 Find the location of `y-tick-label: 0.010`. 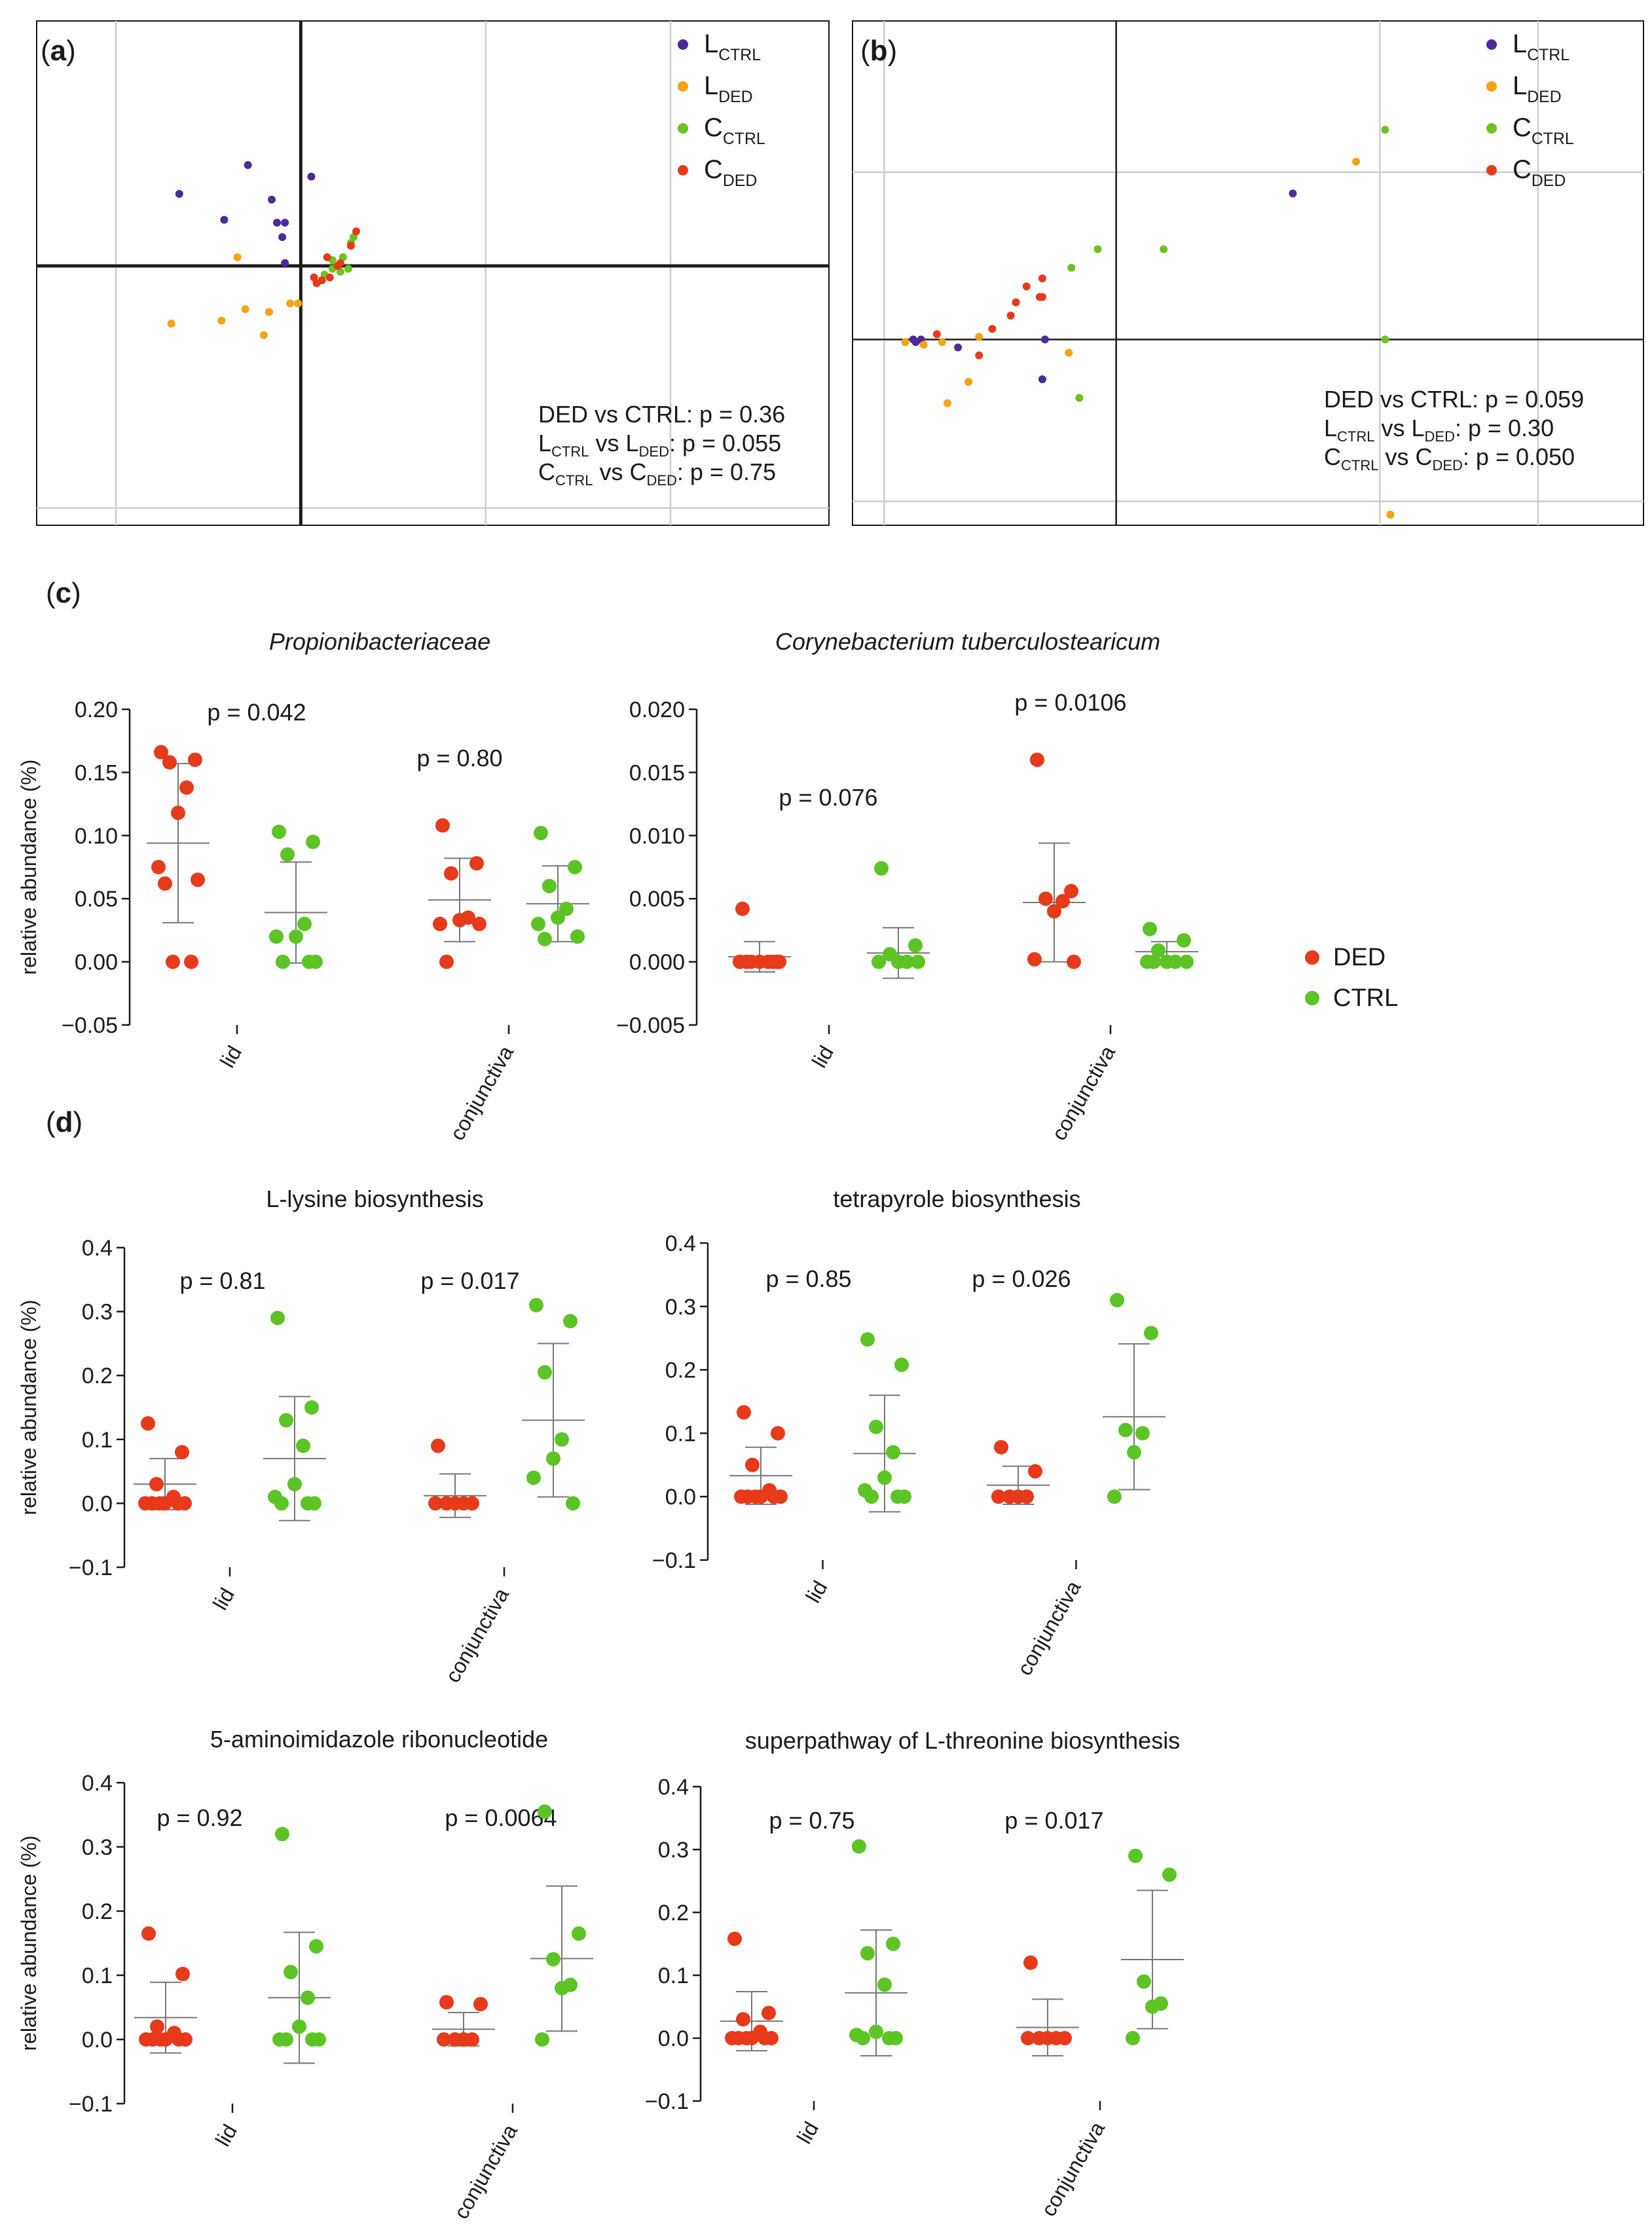

y-tick-label: 0.010 is located at coordinates (657, 836).